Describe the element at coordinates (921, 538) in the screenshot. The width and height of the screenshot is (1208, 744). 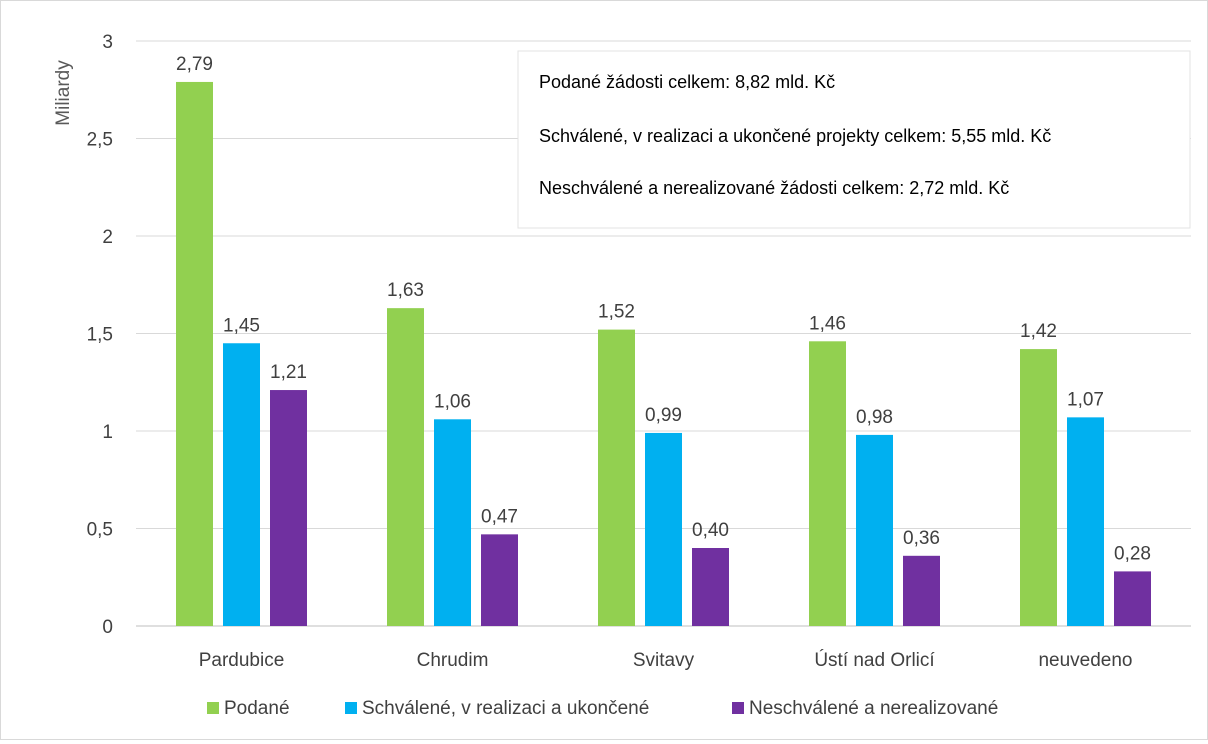
I see `data-label: 0,36` at that location.